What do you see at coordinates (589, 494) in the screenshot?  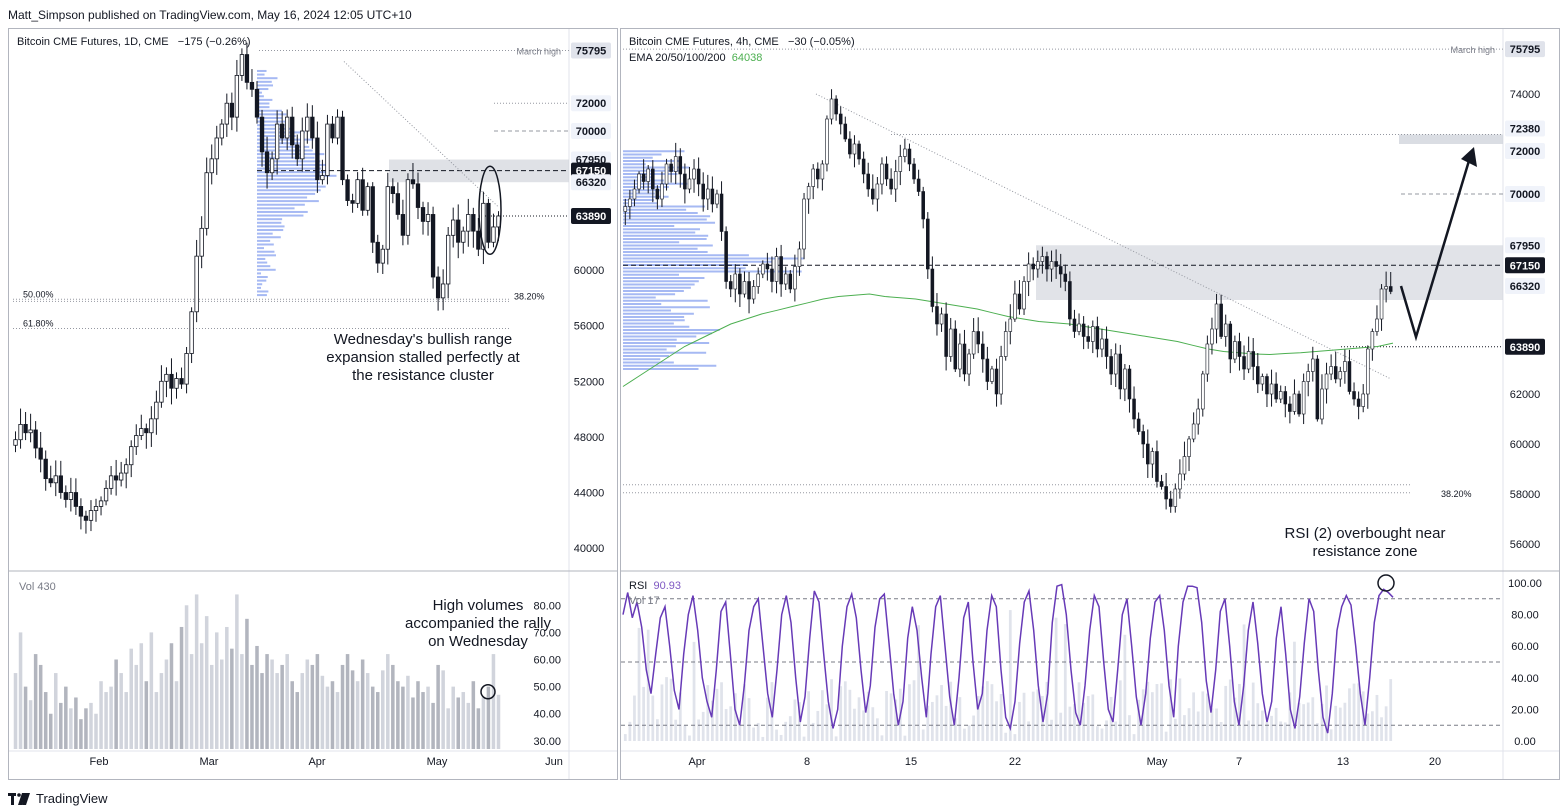 I see `left-y-tick-1: 44000` at bounding box center [589, 494].